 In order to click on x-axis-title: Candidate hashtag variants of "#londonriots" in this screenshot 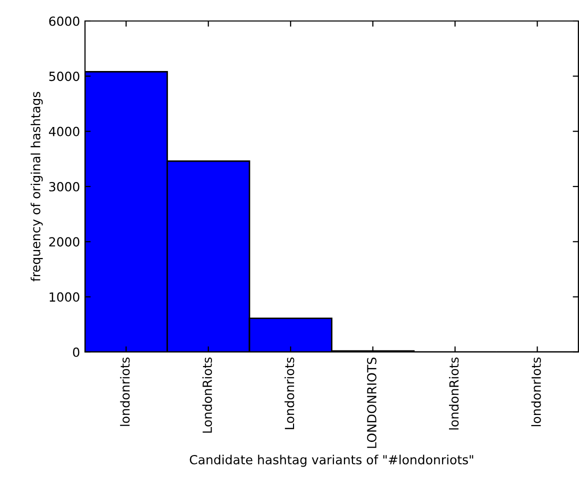, I will do `click(332, 460)`.